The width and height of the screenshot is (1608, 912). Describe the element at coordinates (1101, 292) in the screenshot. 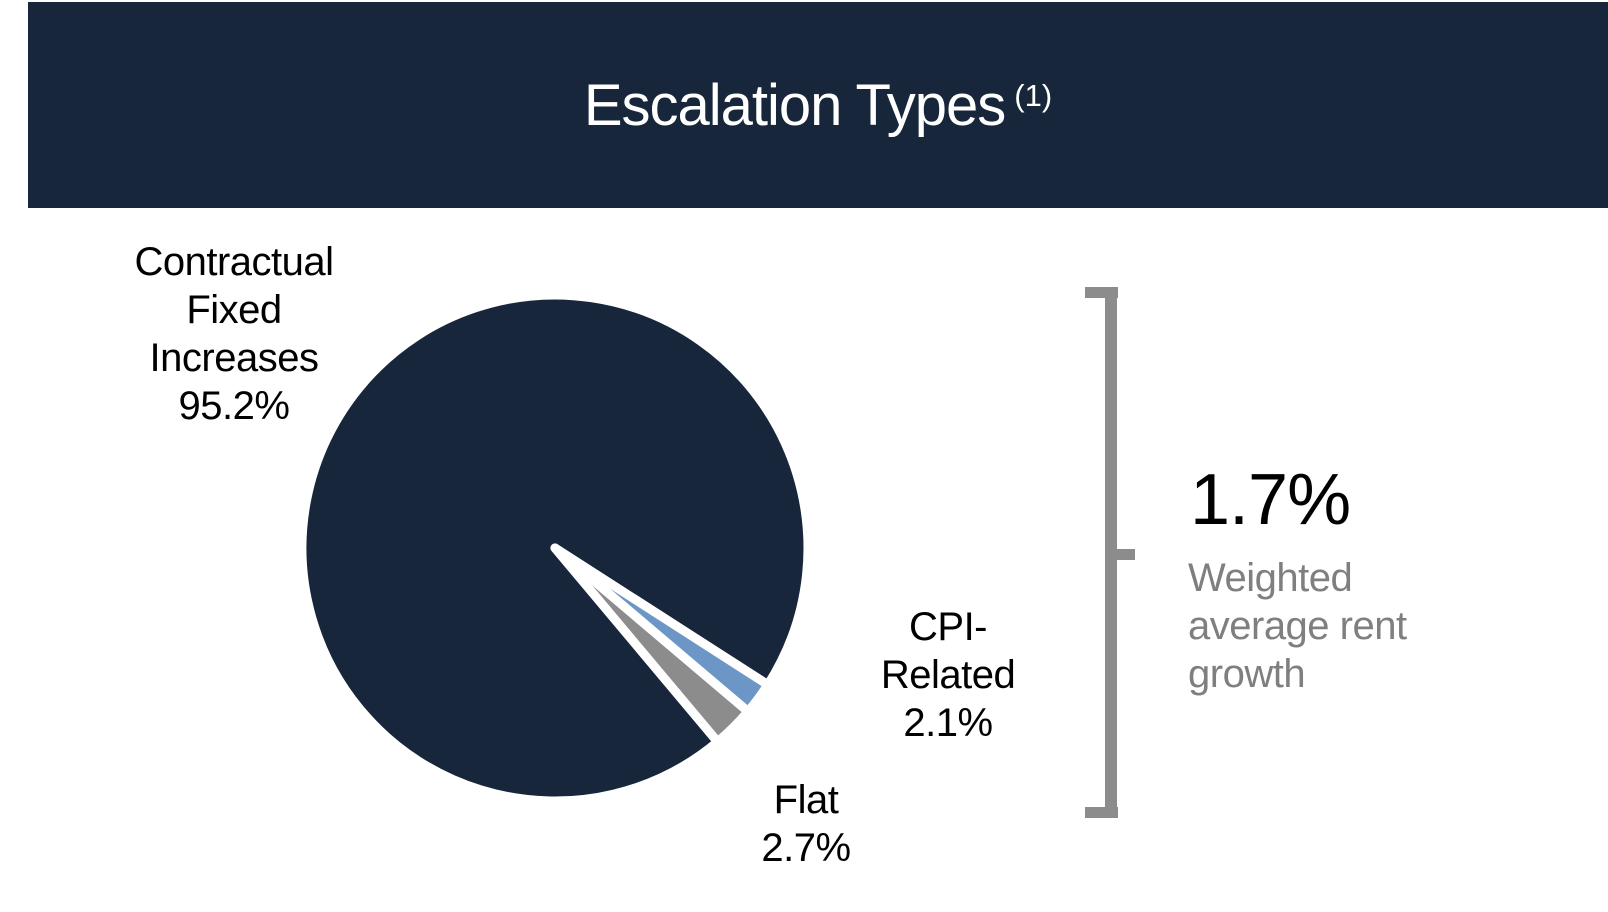

I see `bracket-top-arm` at that location.